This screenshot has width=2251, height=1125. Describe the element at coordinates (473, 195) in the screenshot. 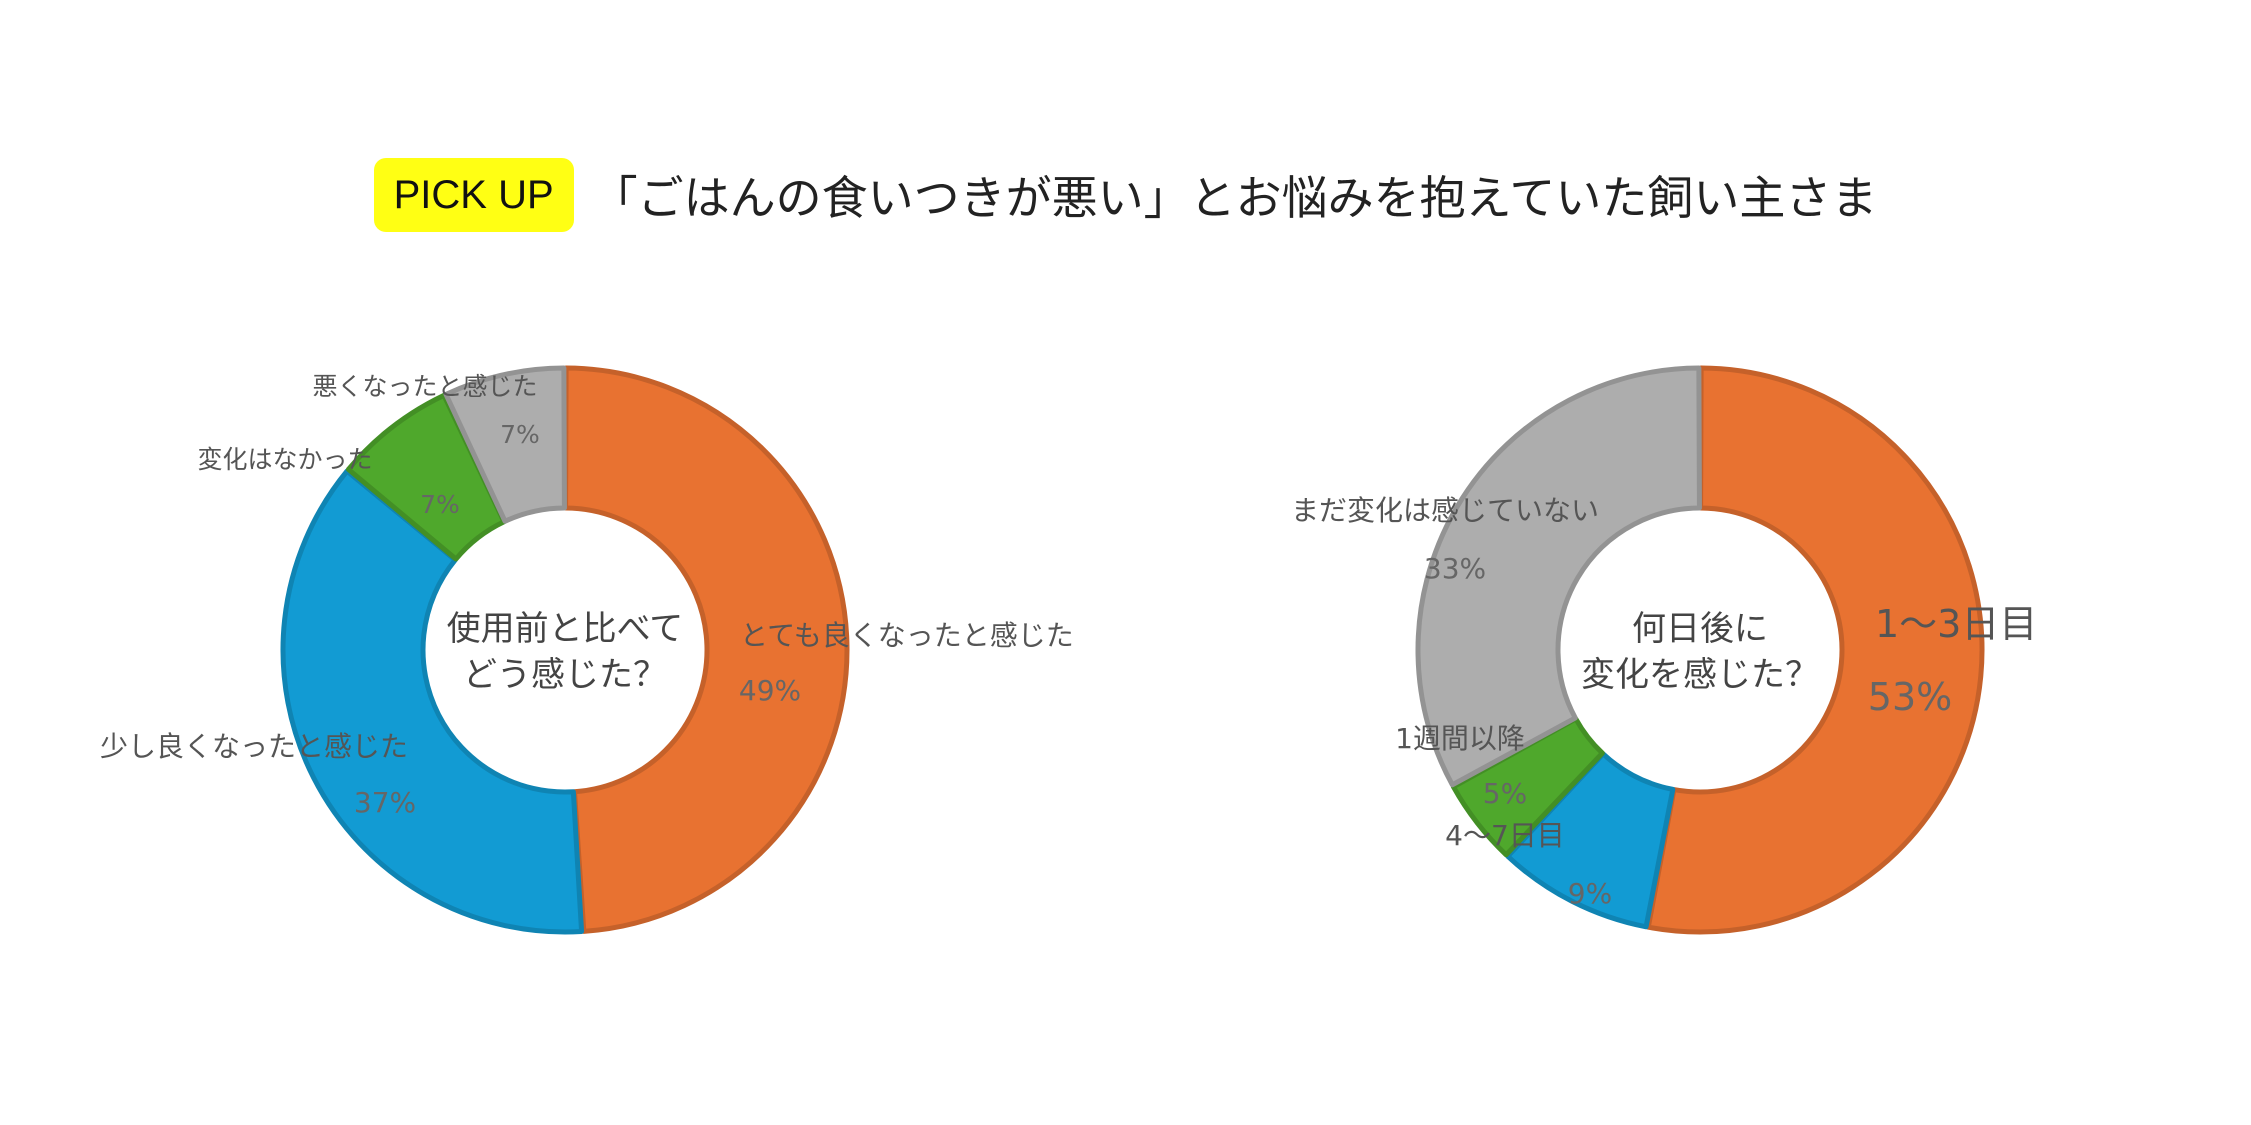

I see `pick-up-badge: PICK UP` at that location.